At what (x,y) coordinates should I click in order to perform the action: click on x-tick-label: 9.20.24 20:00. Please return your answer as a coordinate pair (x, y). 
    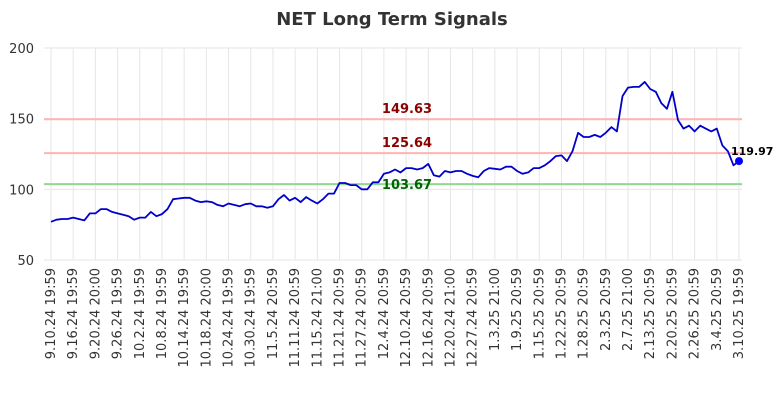
    Looking at the image, I should click on (95, 313).